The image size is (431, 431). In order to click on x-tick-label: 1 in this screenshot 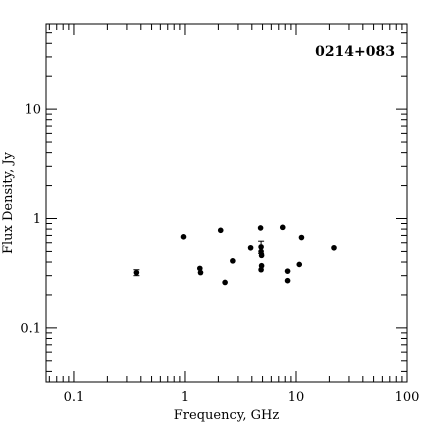, I will do `click(185, 397)`.